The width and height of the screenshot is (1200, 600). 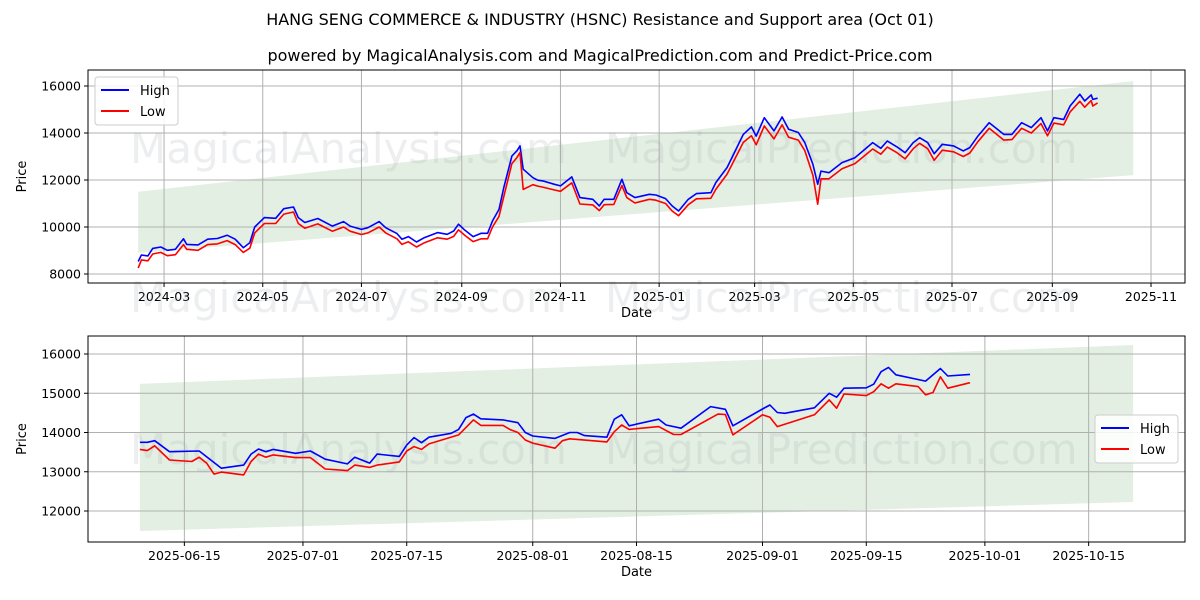 I want to click on x-tick-label: 2024-07, so click(x=361, y=296).